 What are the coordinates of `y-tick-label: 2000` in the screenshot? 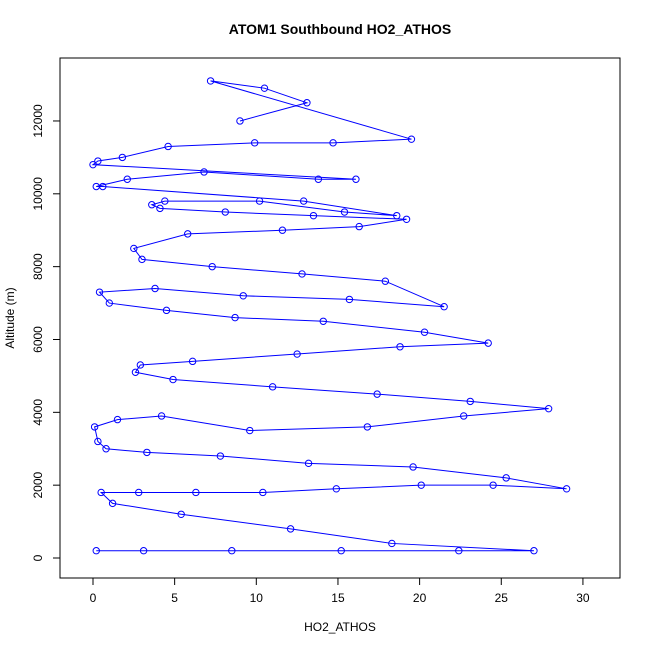 It's located at (38, 484).